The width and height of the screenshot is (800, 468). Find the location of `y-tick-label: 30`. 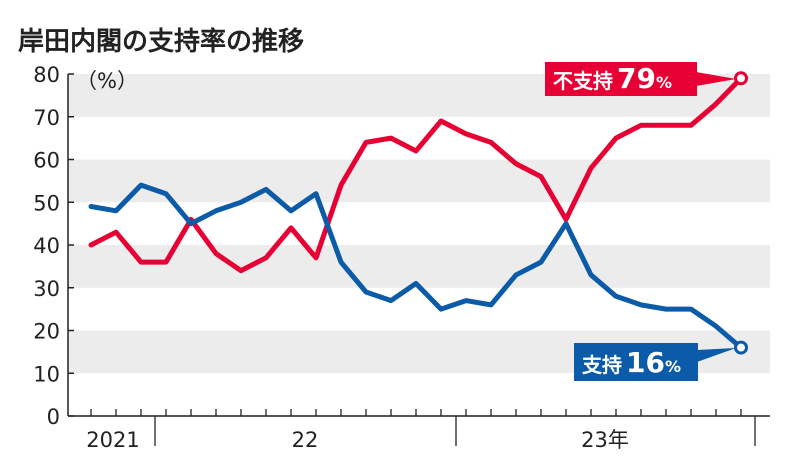

y-tick-label: 30 is located at coordinates (46, 289).